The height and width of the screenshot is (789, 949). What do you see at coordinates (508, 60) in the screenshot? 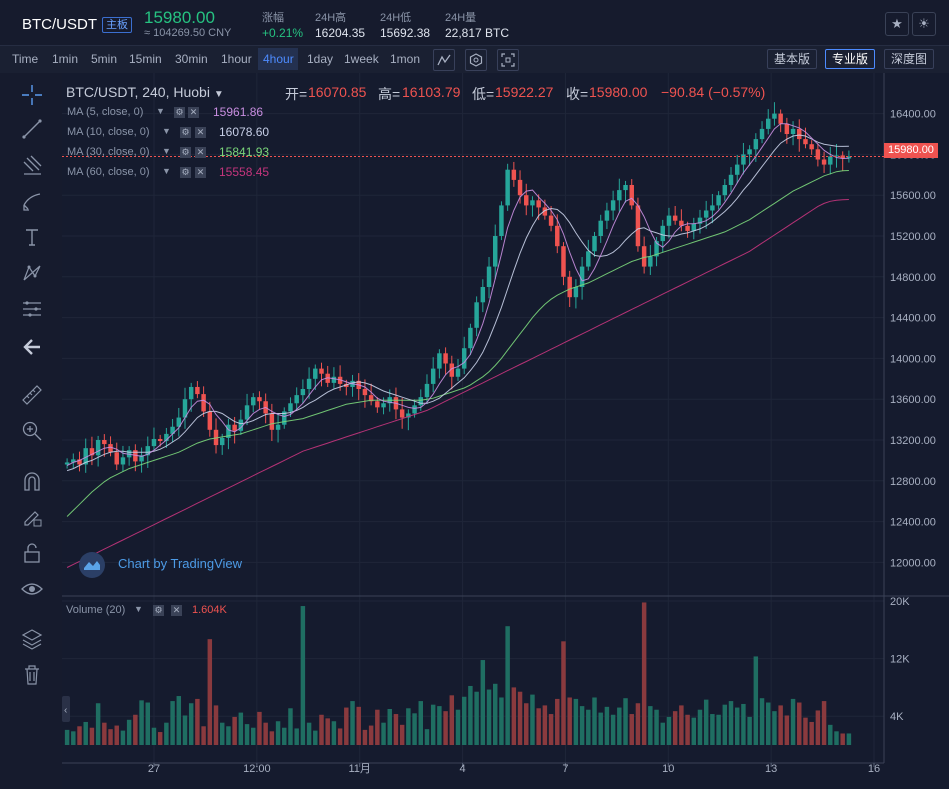
I see `fullscreen-icon` at bounding box center [508, 60].